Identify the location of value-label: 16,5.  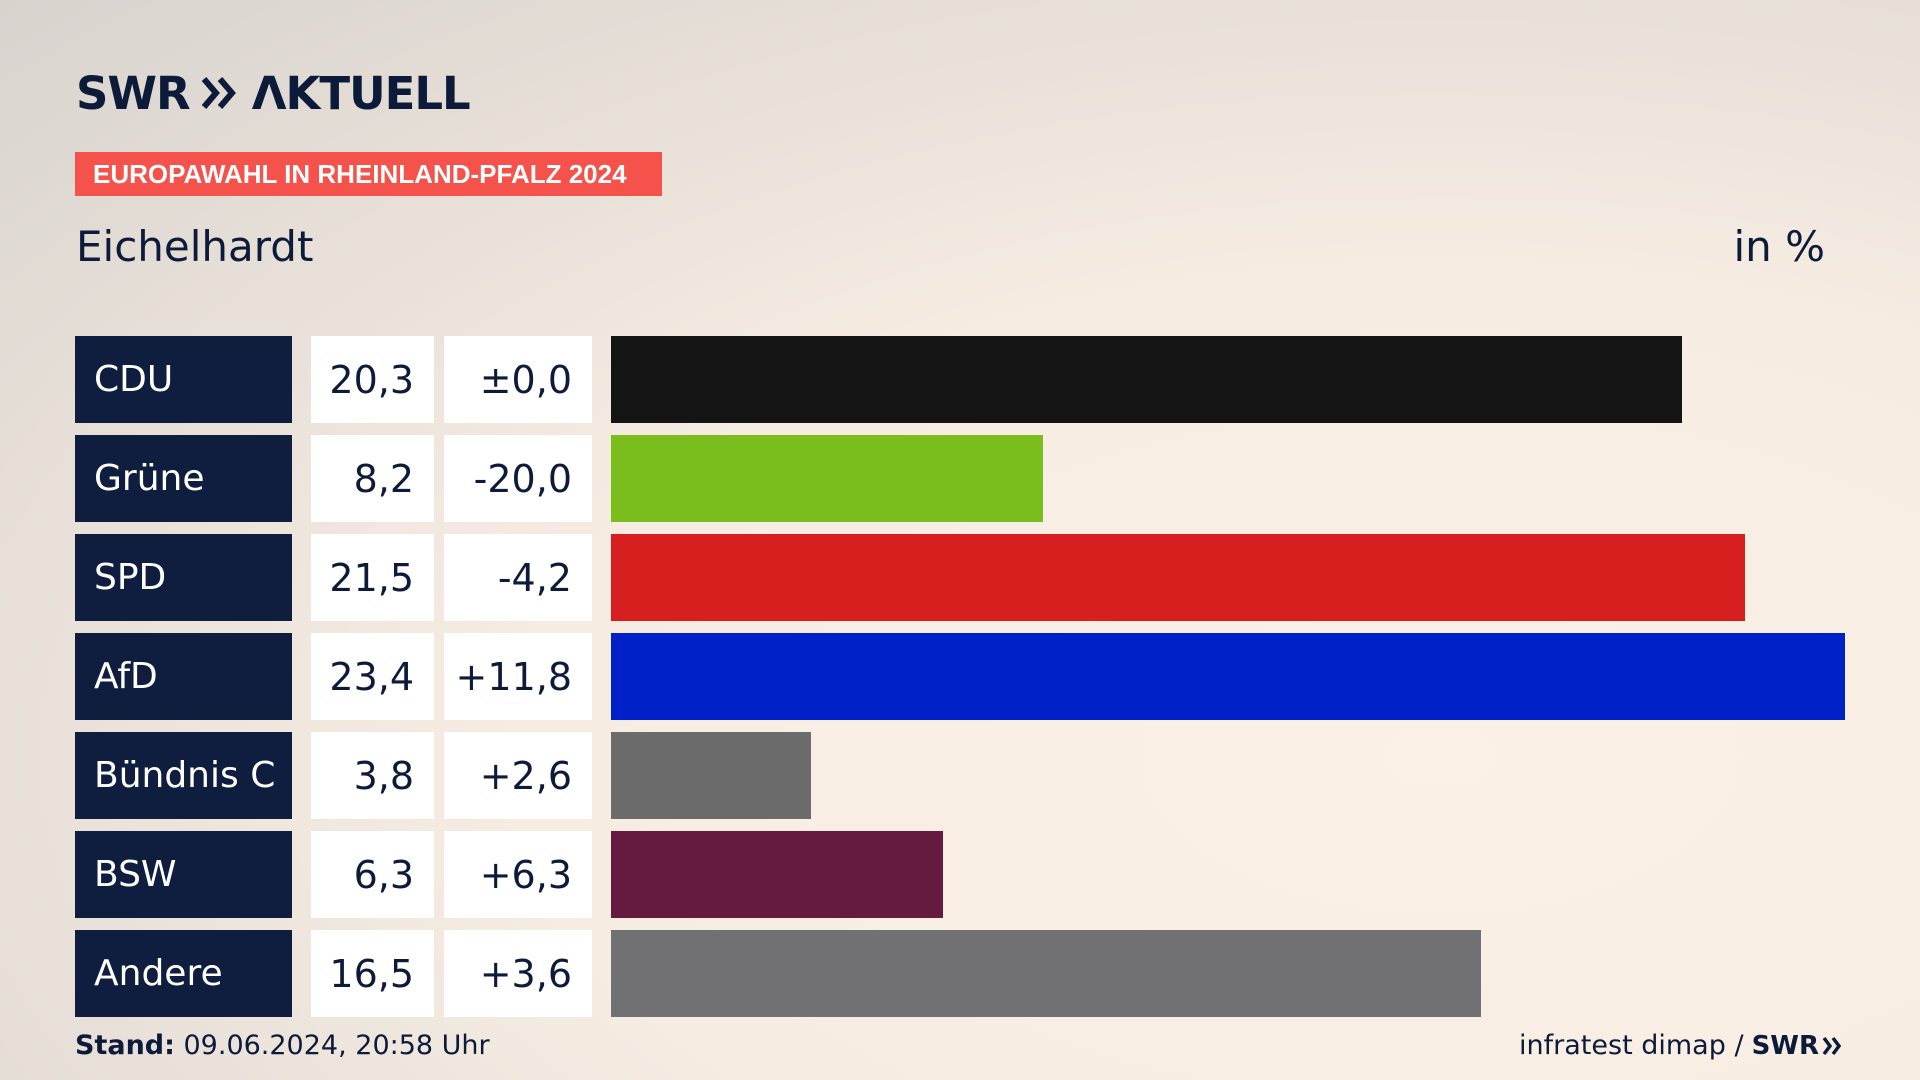
(372, 973).